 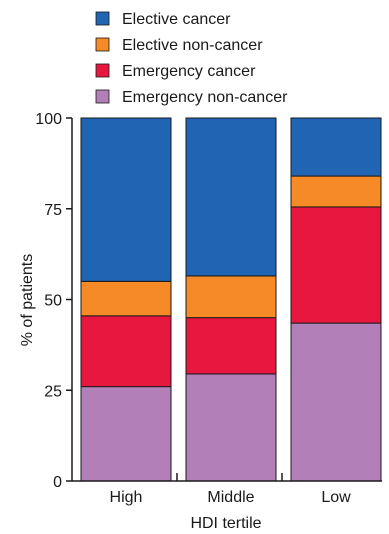 I want to click on y-tick-label-75: 75, so click(x=53, y=210).